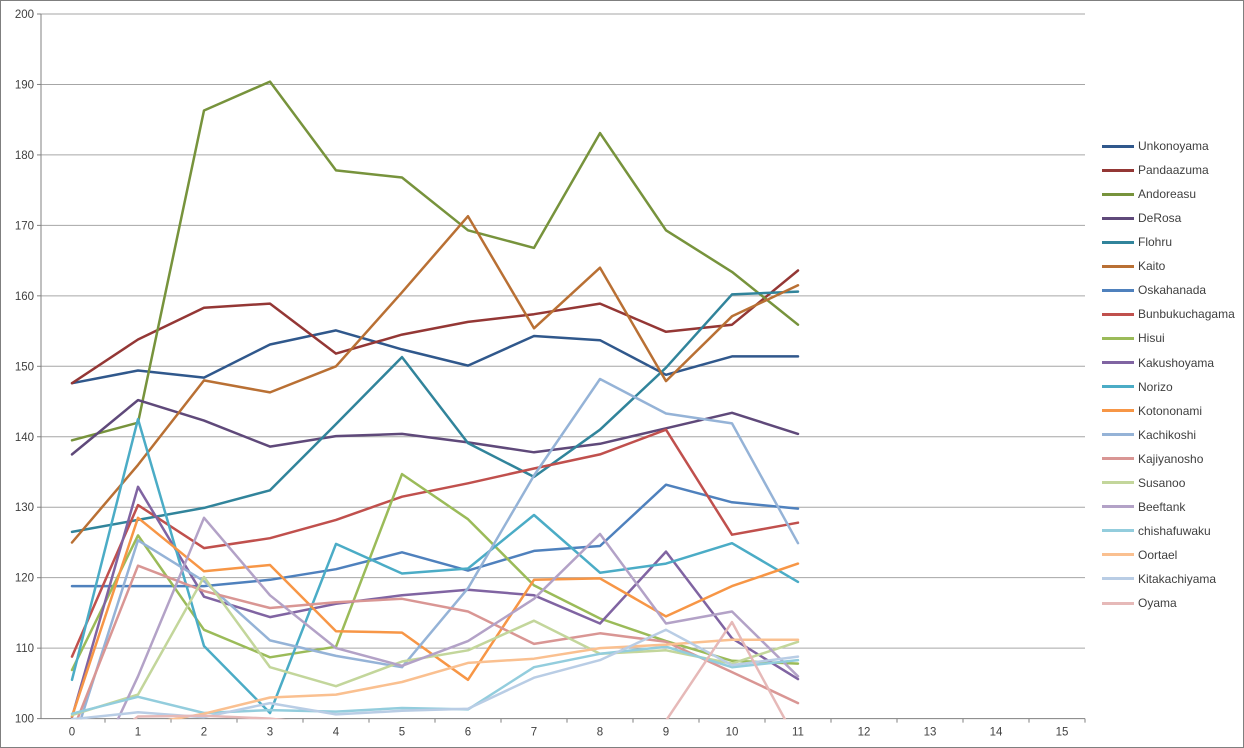  What do you see at coordinates (1167, 434) in the screenshot?
I see `legend-label: Kachikoshi` at bounding box center [1167, 434].